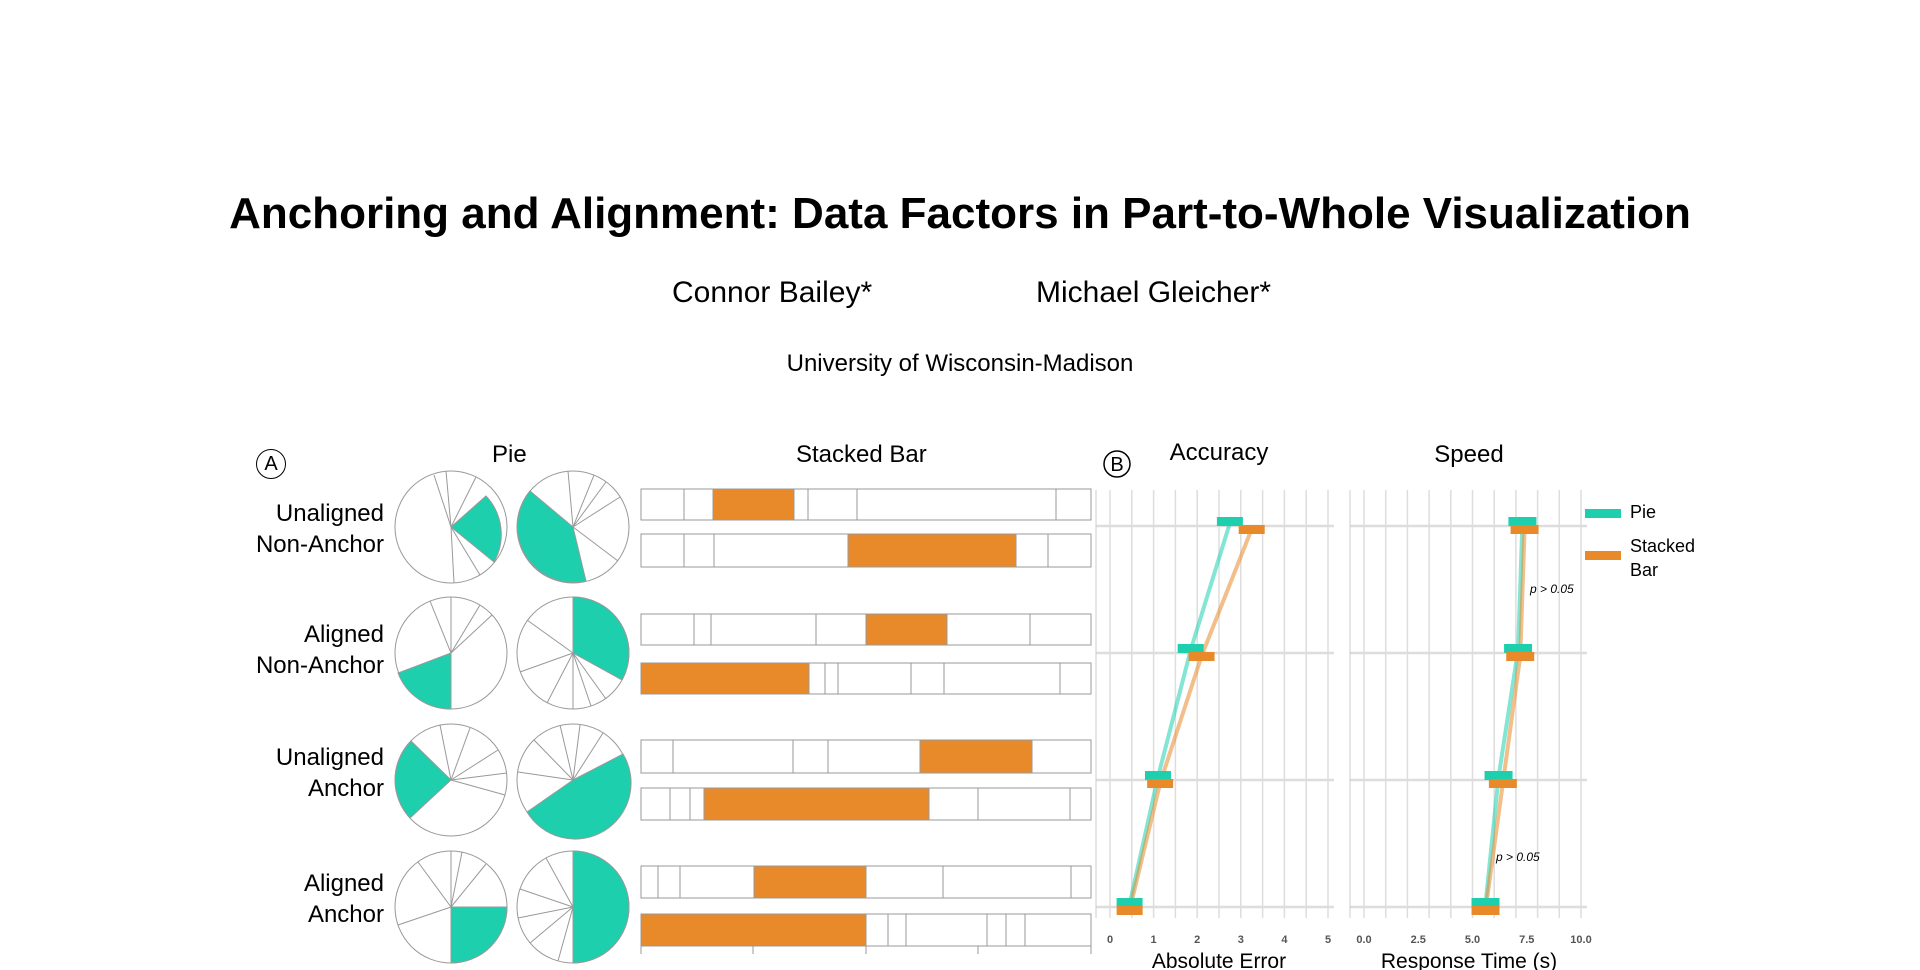  What do you see at coordinates (1603, 555) in the screenshot?
I see `legend-swatch-bar` at bounding box center [1603, 555].